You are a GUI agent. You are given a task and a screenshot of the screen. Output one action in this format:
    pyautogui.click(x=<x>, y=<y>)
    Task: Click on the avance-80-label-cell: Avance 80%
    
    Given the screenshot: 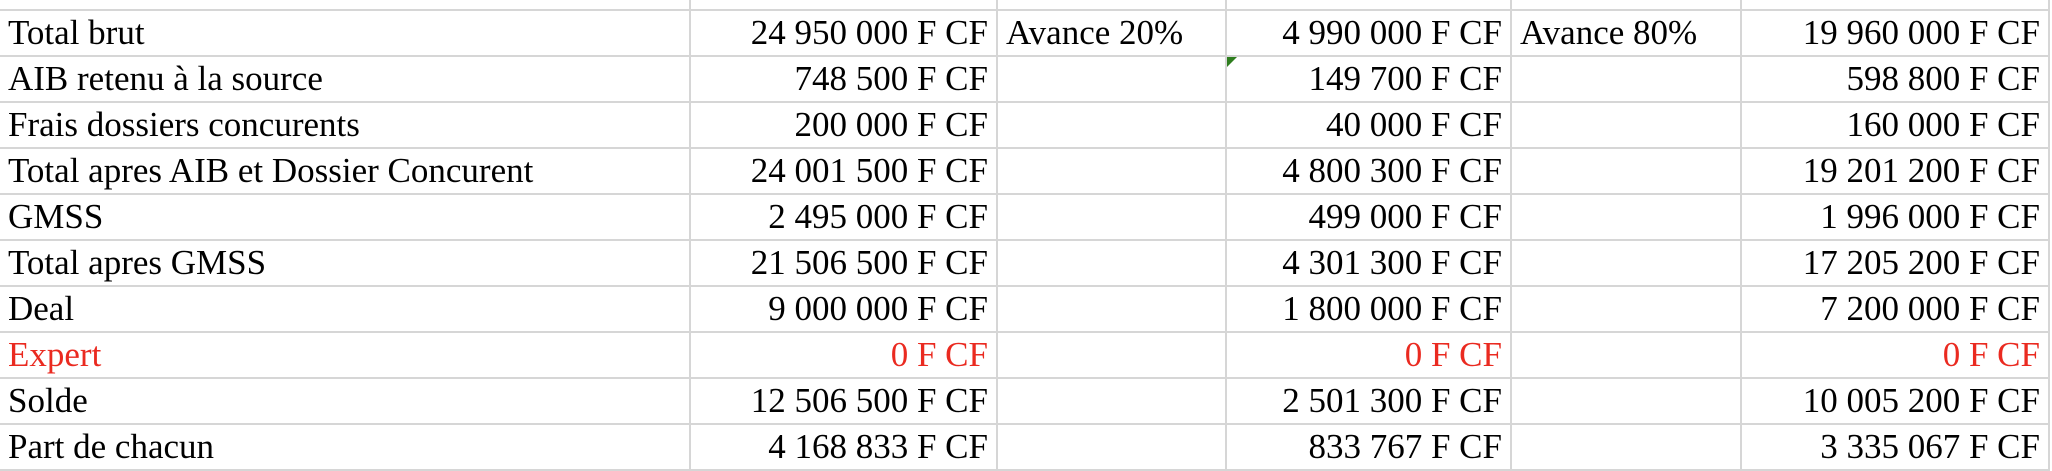 What is the action you would take?
    pyautogui.click(x=1626, y=33)
    